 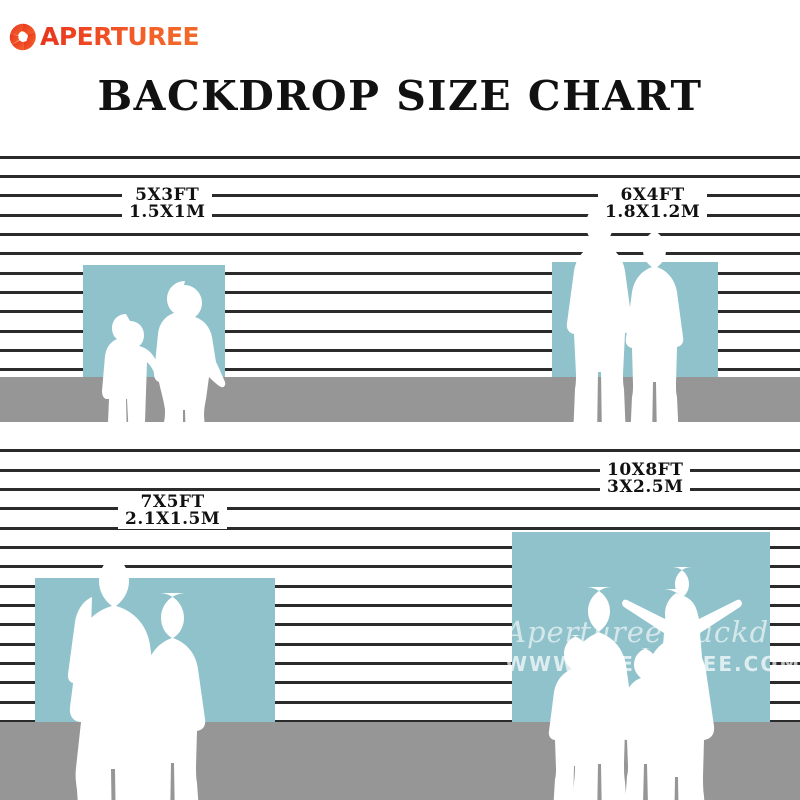 I want to click on floor-strip-bottom, so click(x=400, y=761).